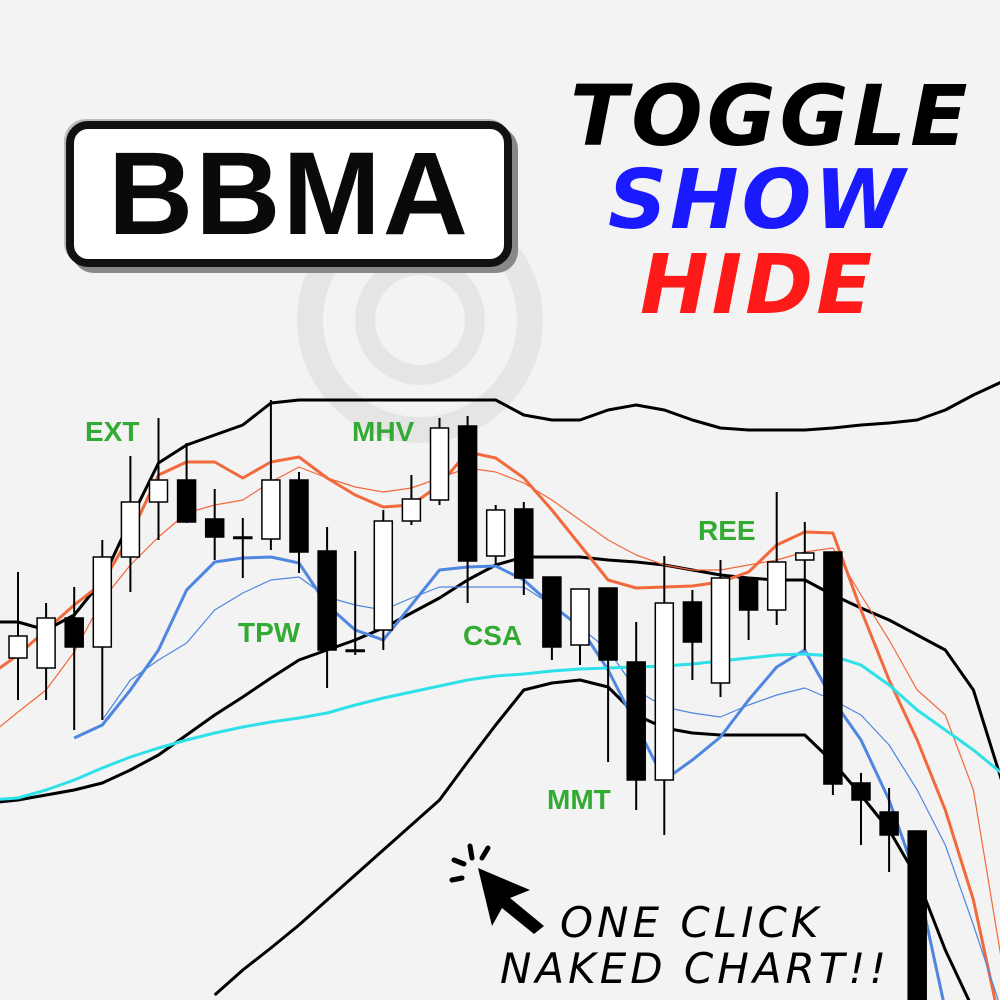 The image size is (1000, 1000). I want to click on cursor-click-icon, so click(496, 888).